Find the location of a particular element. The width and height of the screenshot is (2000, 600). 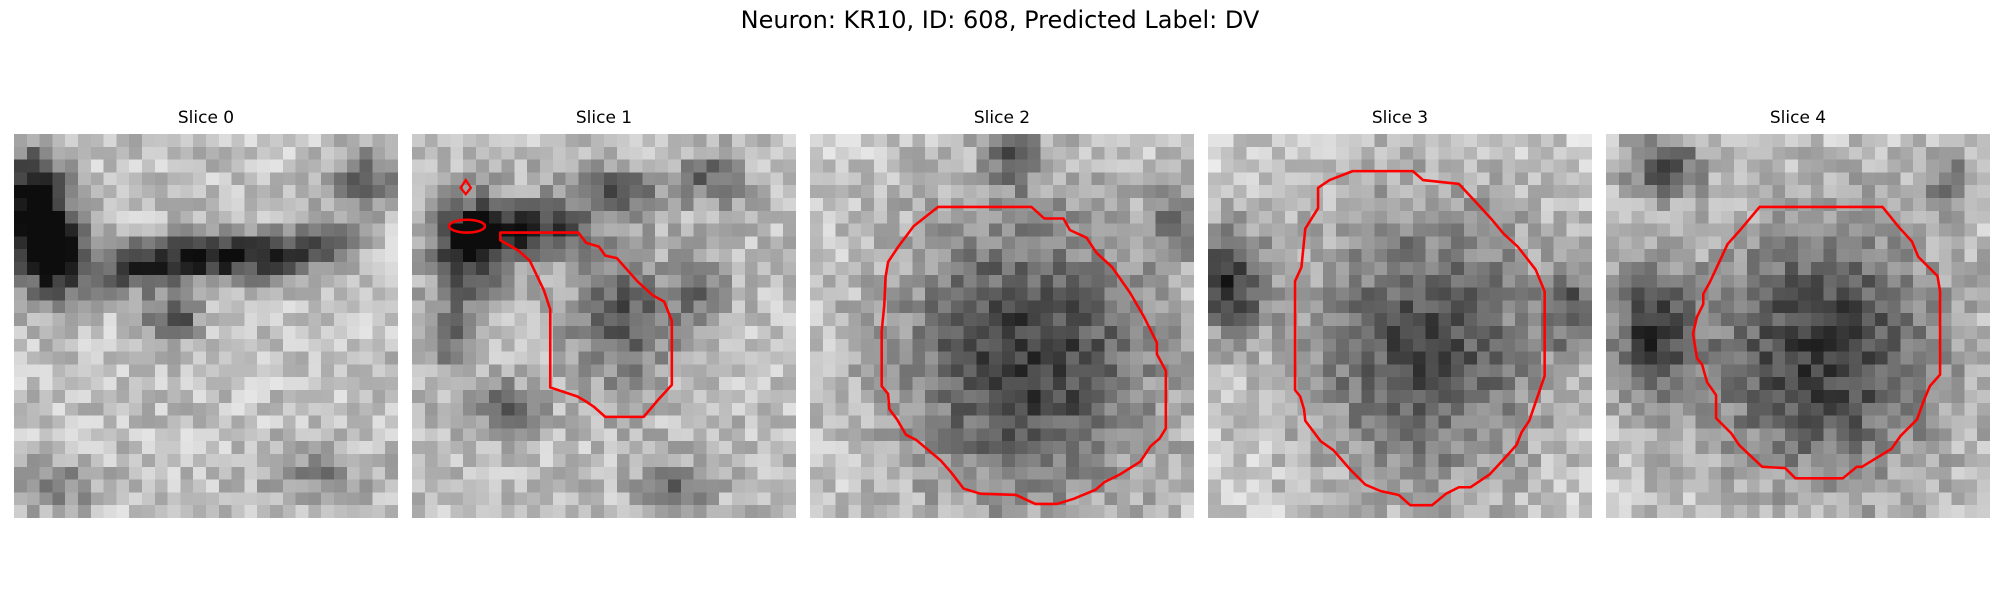

slice-panel-2: Slice 2 is located at coordinates (1002, 318).